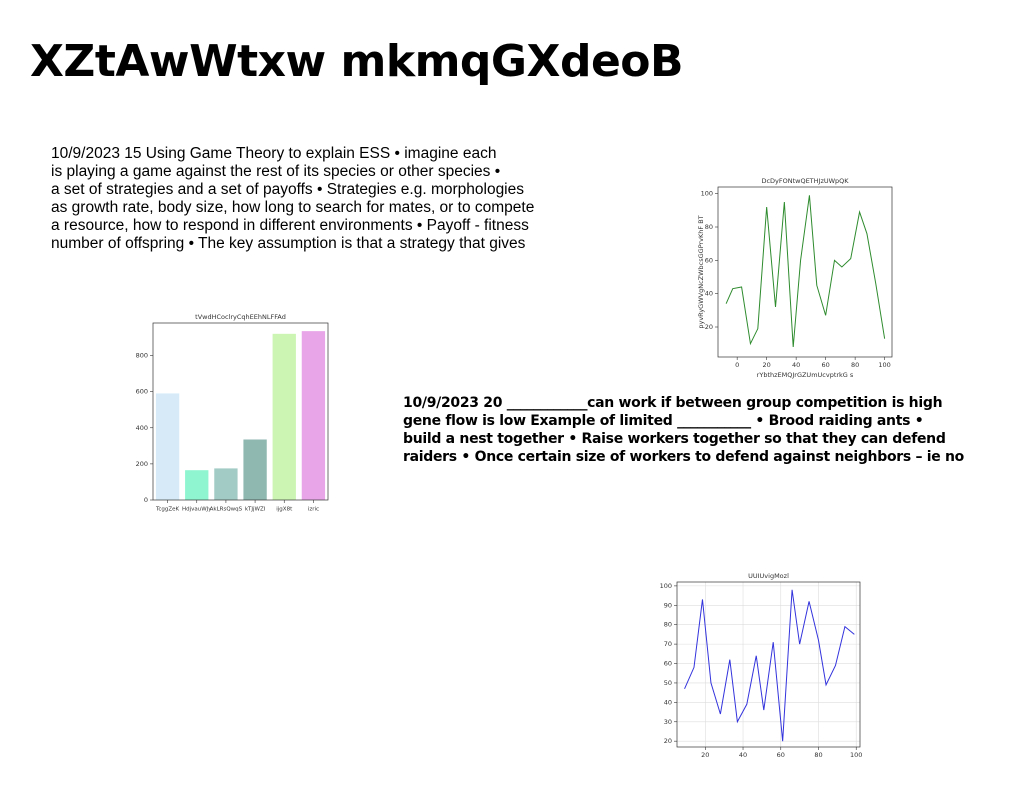 The image size is (1024, 788). What do you see at coordinates (284, 510) in the screenshot?
I see `x-tick-label: ijgX8t` at bounding box center [284, 510].